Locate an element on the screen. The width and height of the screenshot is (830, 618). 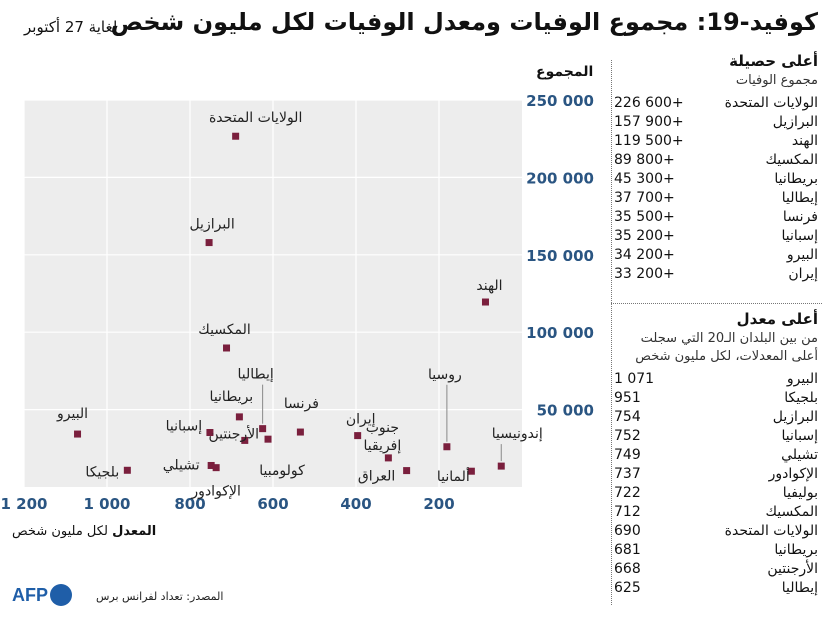
country-value: 37 700+ is located at coordinates (644, 198).